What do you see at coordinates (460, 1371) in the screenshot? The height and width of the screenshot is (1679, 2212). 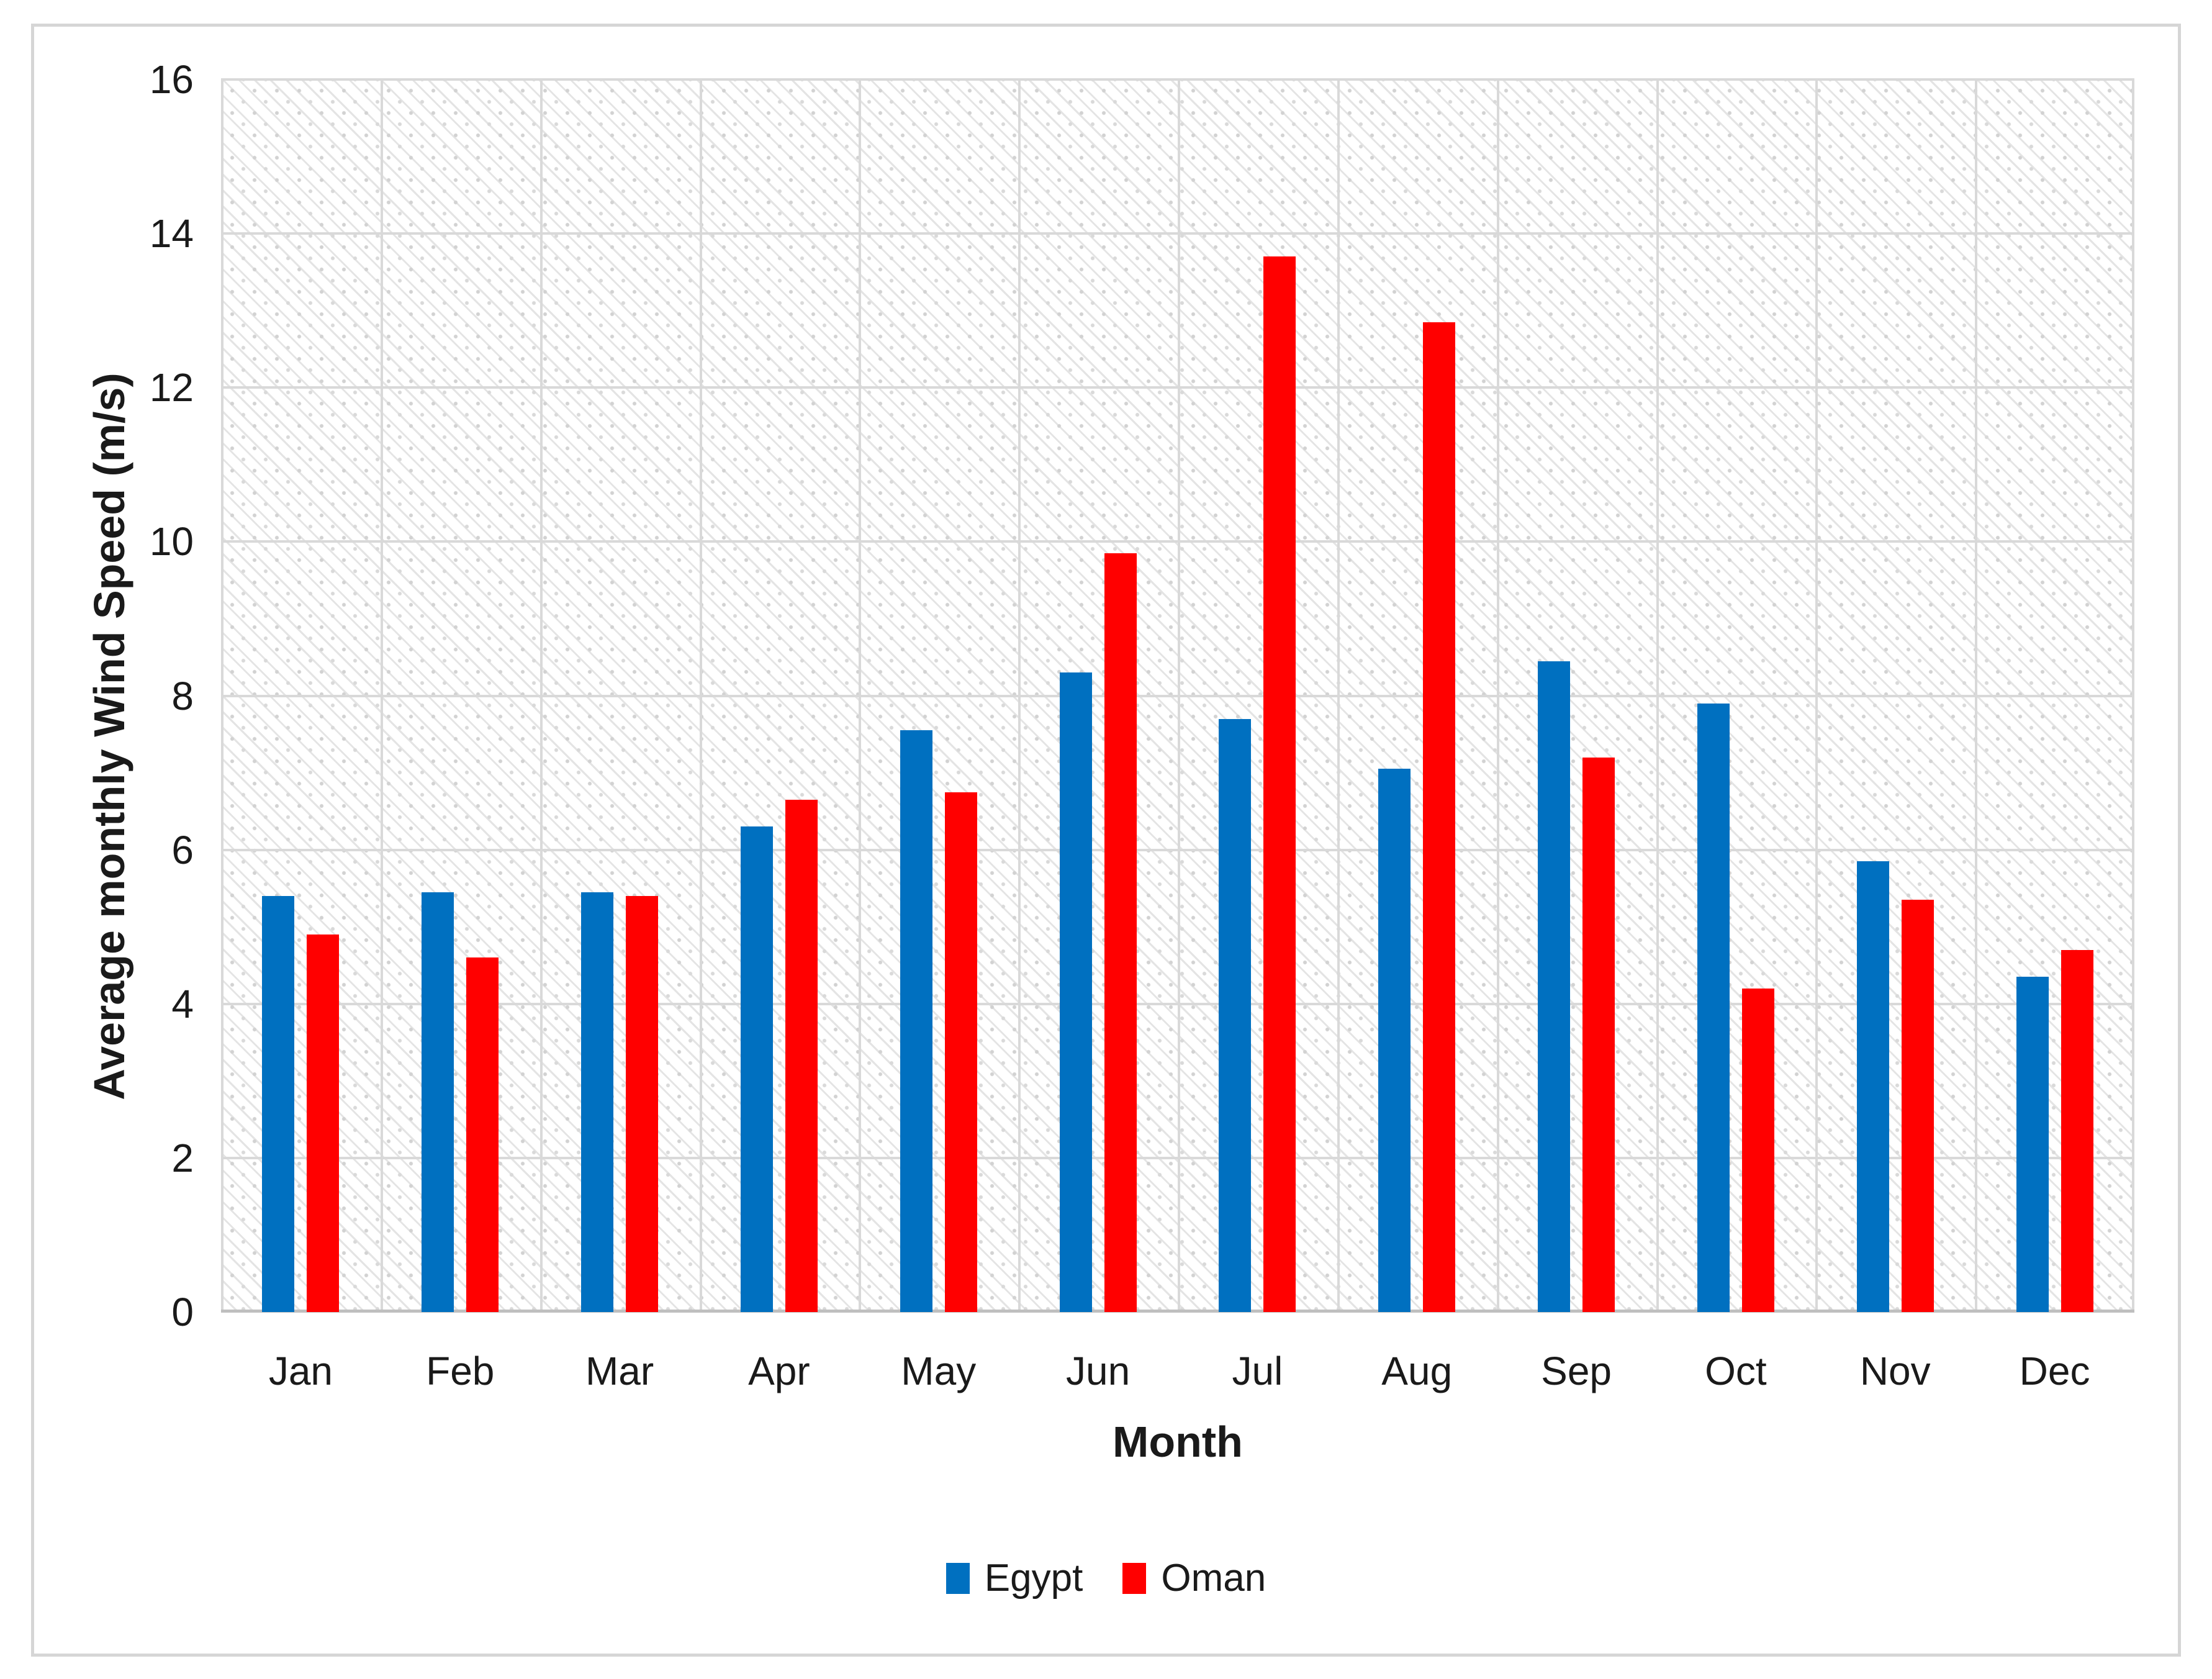 I see `x-tick-label-feb: Feb` at bounding box center [460, 1371].